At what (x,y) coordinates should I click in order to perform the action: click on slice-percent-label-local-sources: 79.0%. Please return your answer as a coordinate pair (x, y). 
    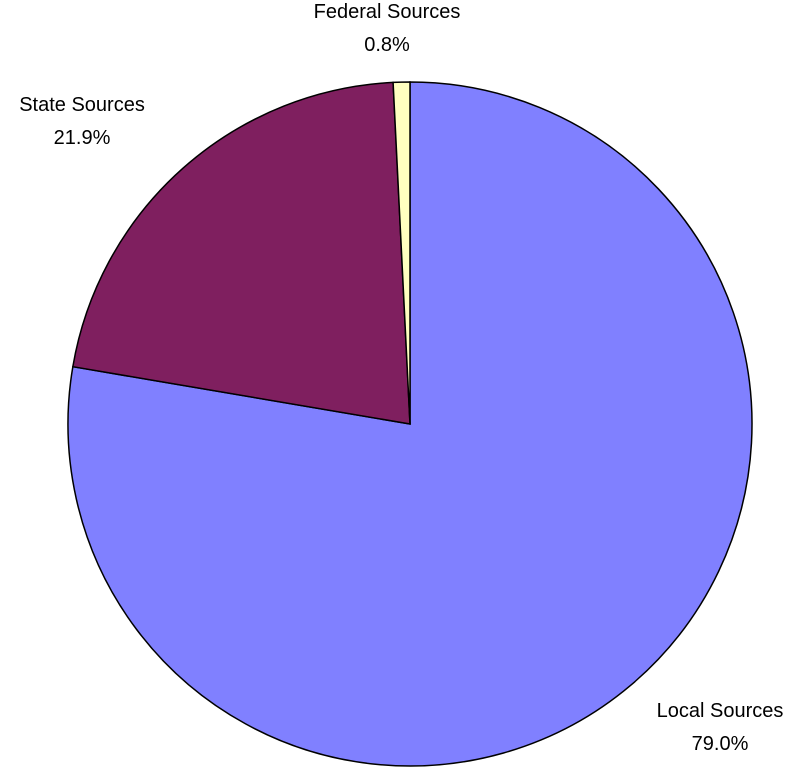
    Looking at the image, I should click on (720, 744).